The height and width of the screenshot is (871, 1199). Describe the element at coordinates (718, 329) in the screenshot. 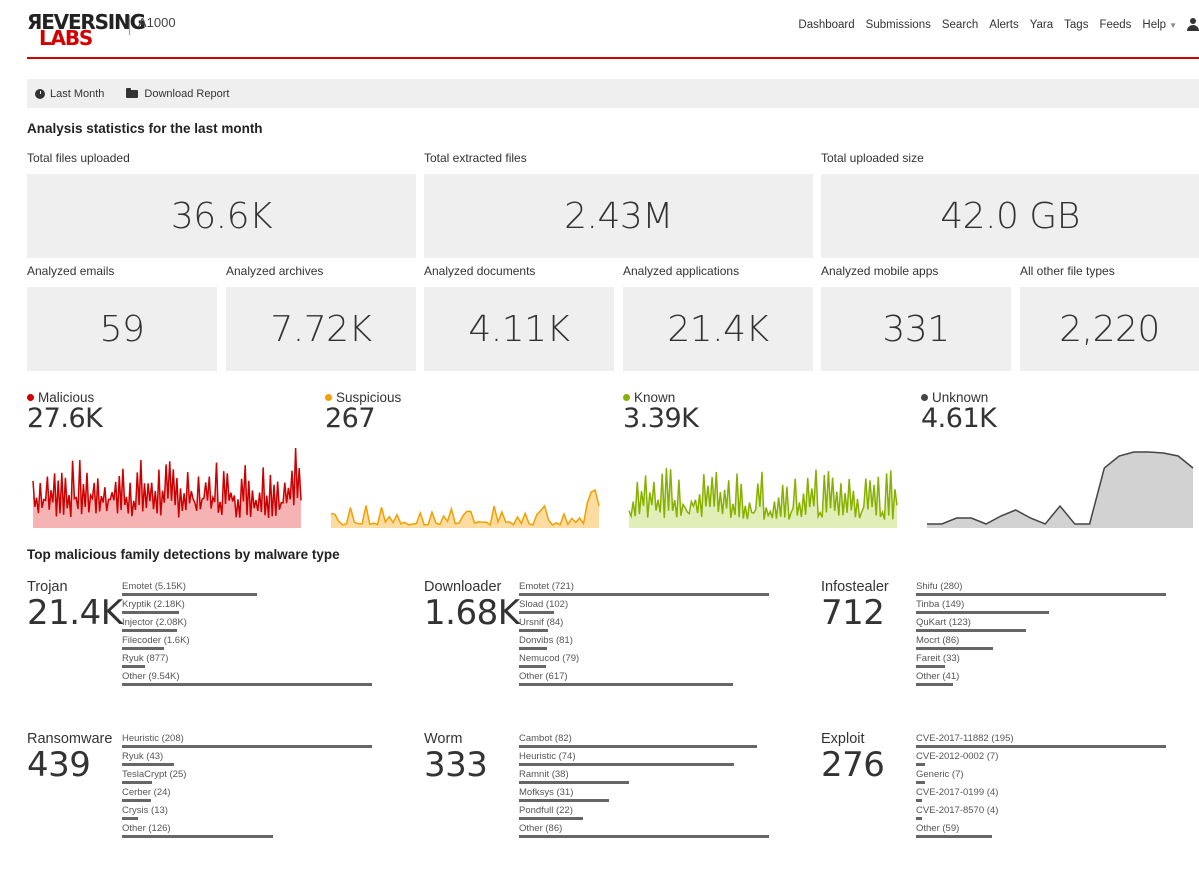

I see `stat-applications: 21.4K` at that location.